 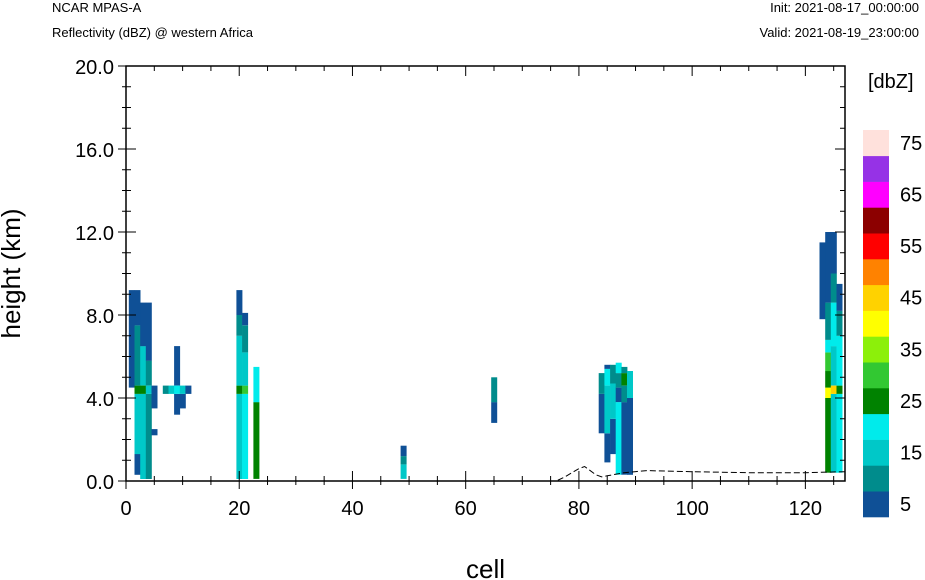 What do you see at coordinates (844, 7) in the screenshot?
I see `init-time: Init: 2021-08-17_00:00:00` at bounding box center [844, 7].